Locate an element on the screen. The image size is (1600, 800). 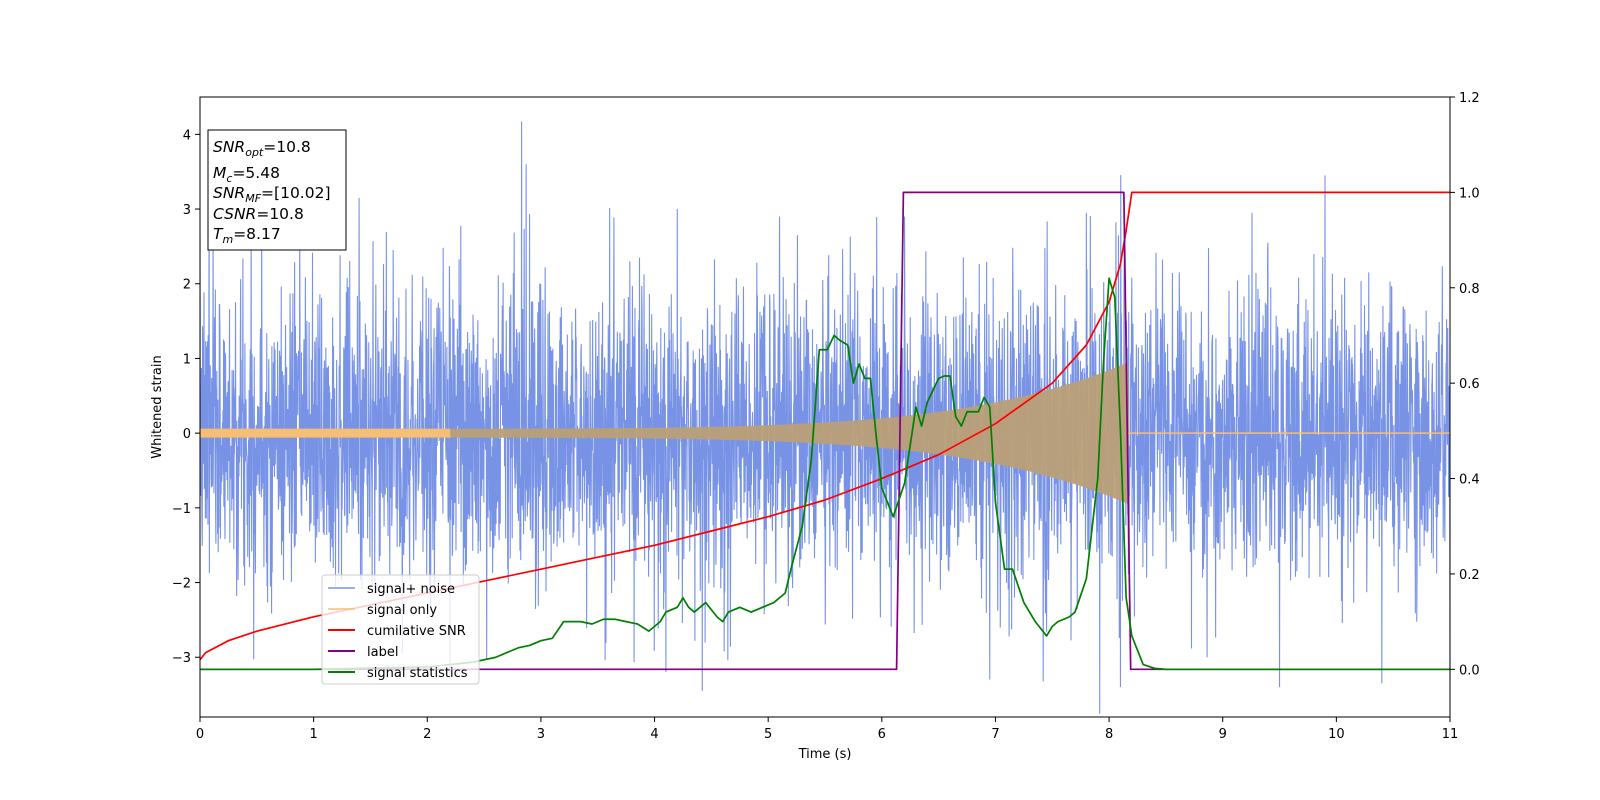
y-axis-right: 0.0 0.2 0.4 0.6 0.8 1.0 1.2 is located at coordinates (1465, 384).